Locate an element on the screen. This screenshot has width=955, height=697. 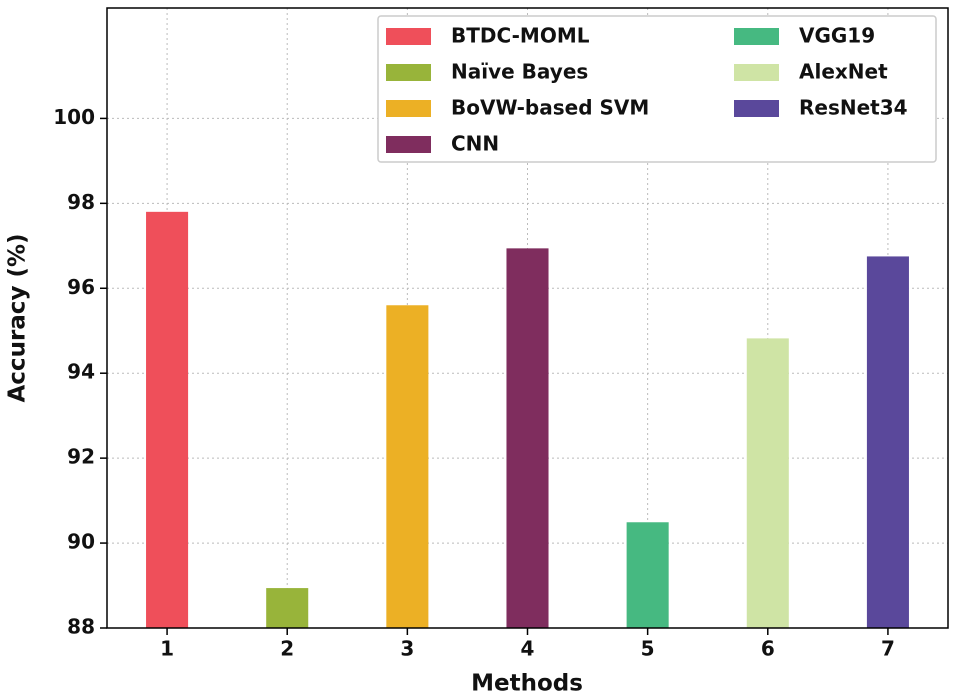
legend-label: VGG19 is located at coordinates (837, 36).